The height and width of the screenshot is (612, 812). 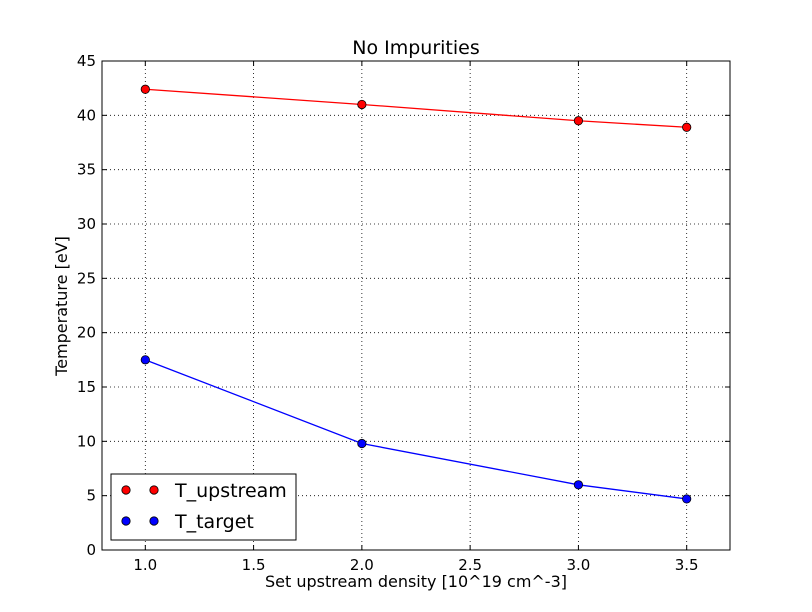 What do you see at coordinates (362, 565) in the screenshot?
I see `x-tick-label: 2.0` at bounding box center [362, 565].